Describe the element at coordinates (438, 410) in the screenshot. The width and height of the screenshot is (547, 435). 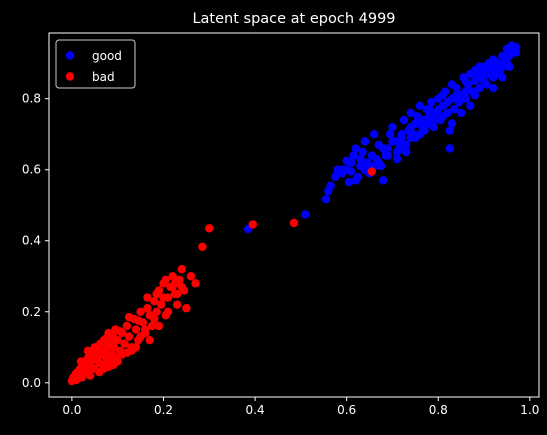
I see `x-tick-label: 0.8` at that location.